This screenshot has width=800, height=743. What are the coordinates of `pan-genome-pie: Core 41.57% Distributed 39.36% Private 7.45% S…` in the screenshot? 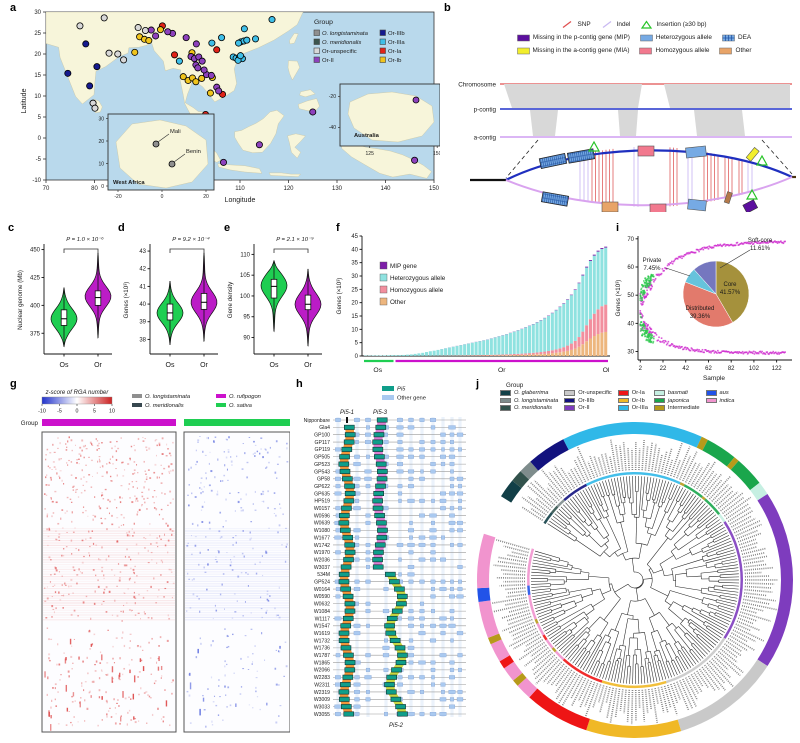 It's located at (708, 283).